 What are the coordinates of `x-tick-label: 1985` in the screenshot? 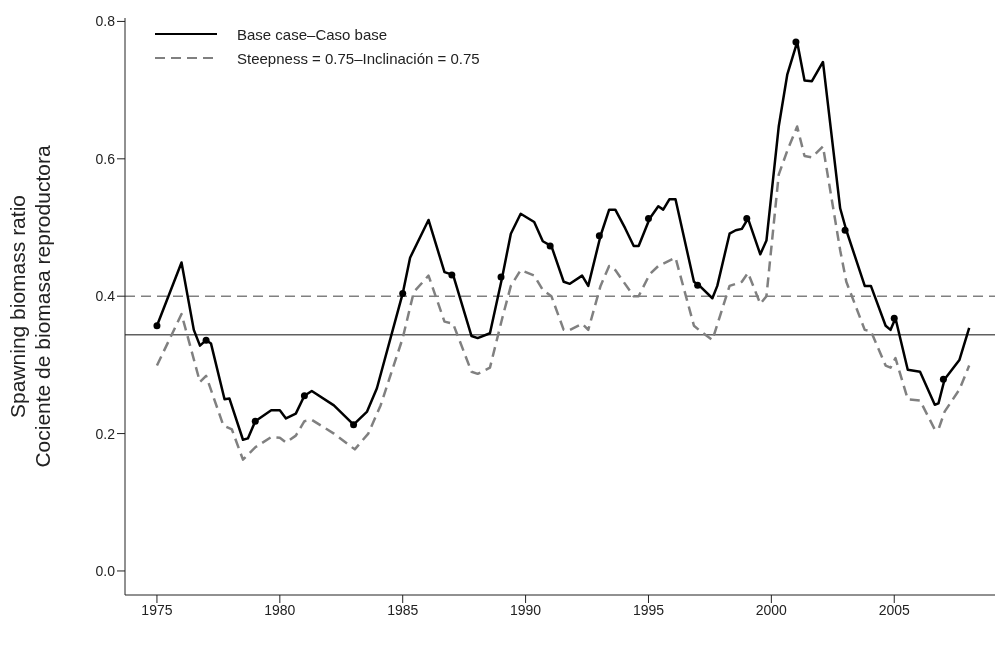 It's located at (403, 609).